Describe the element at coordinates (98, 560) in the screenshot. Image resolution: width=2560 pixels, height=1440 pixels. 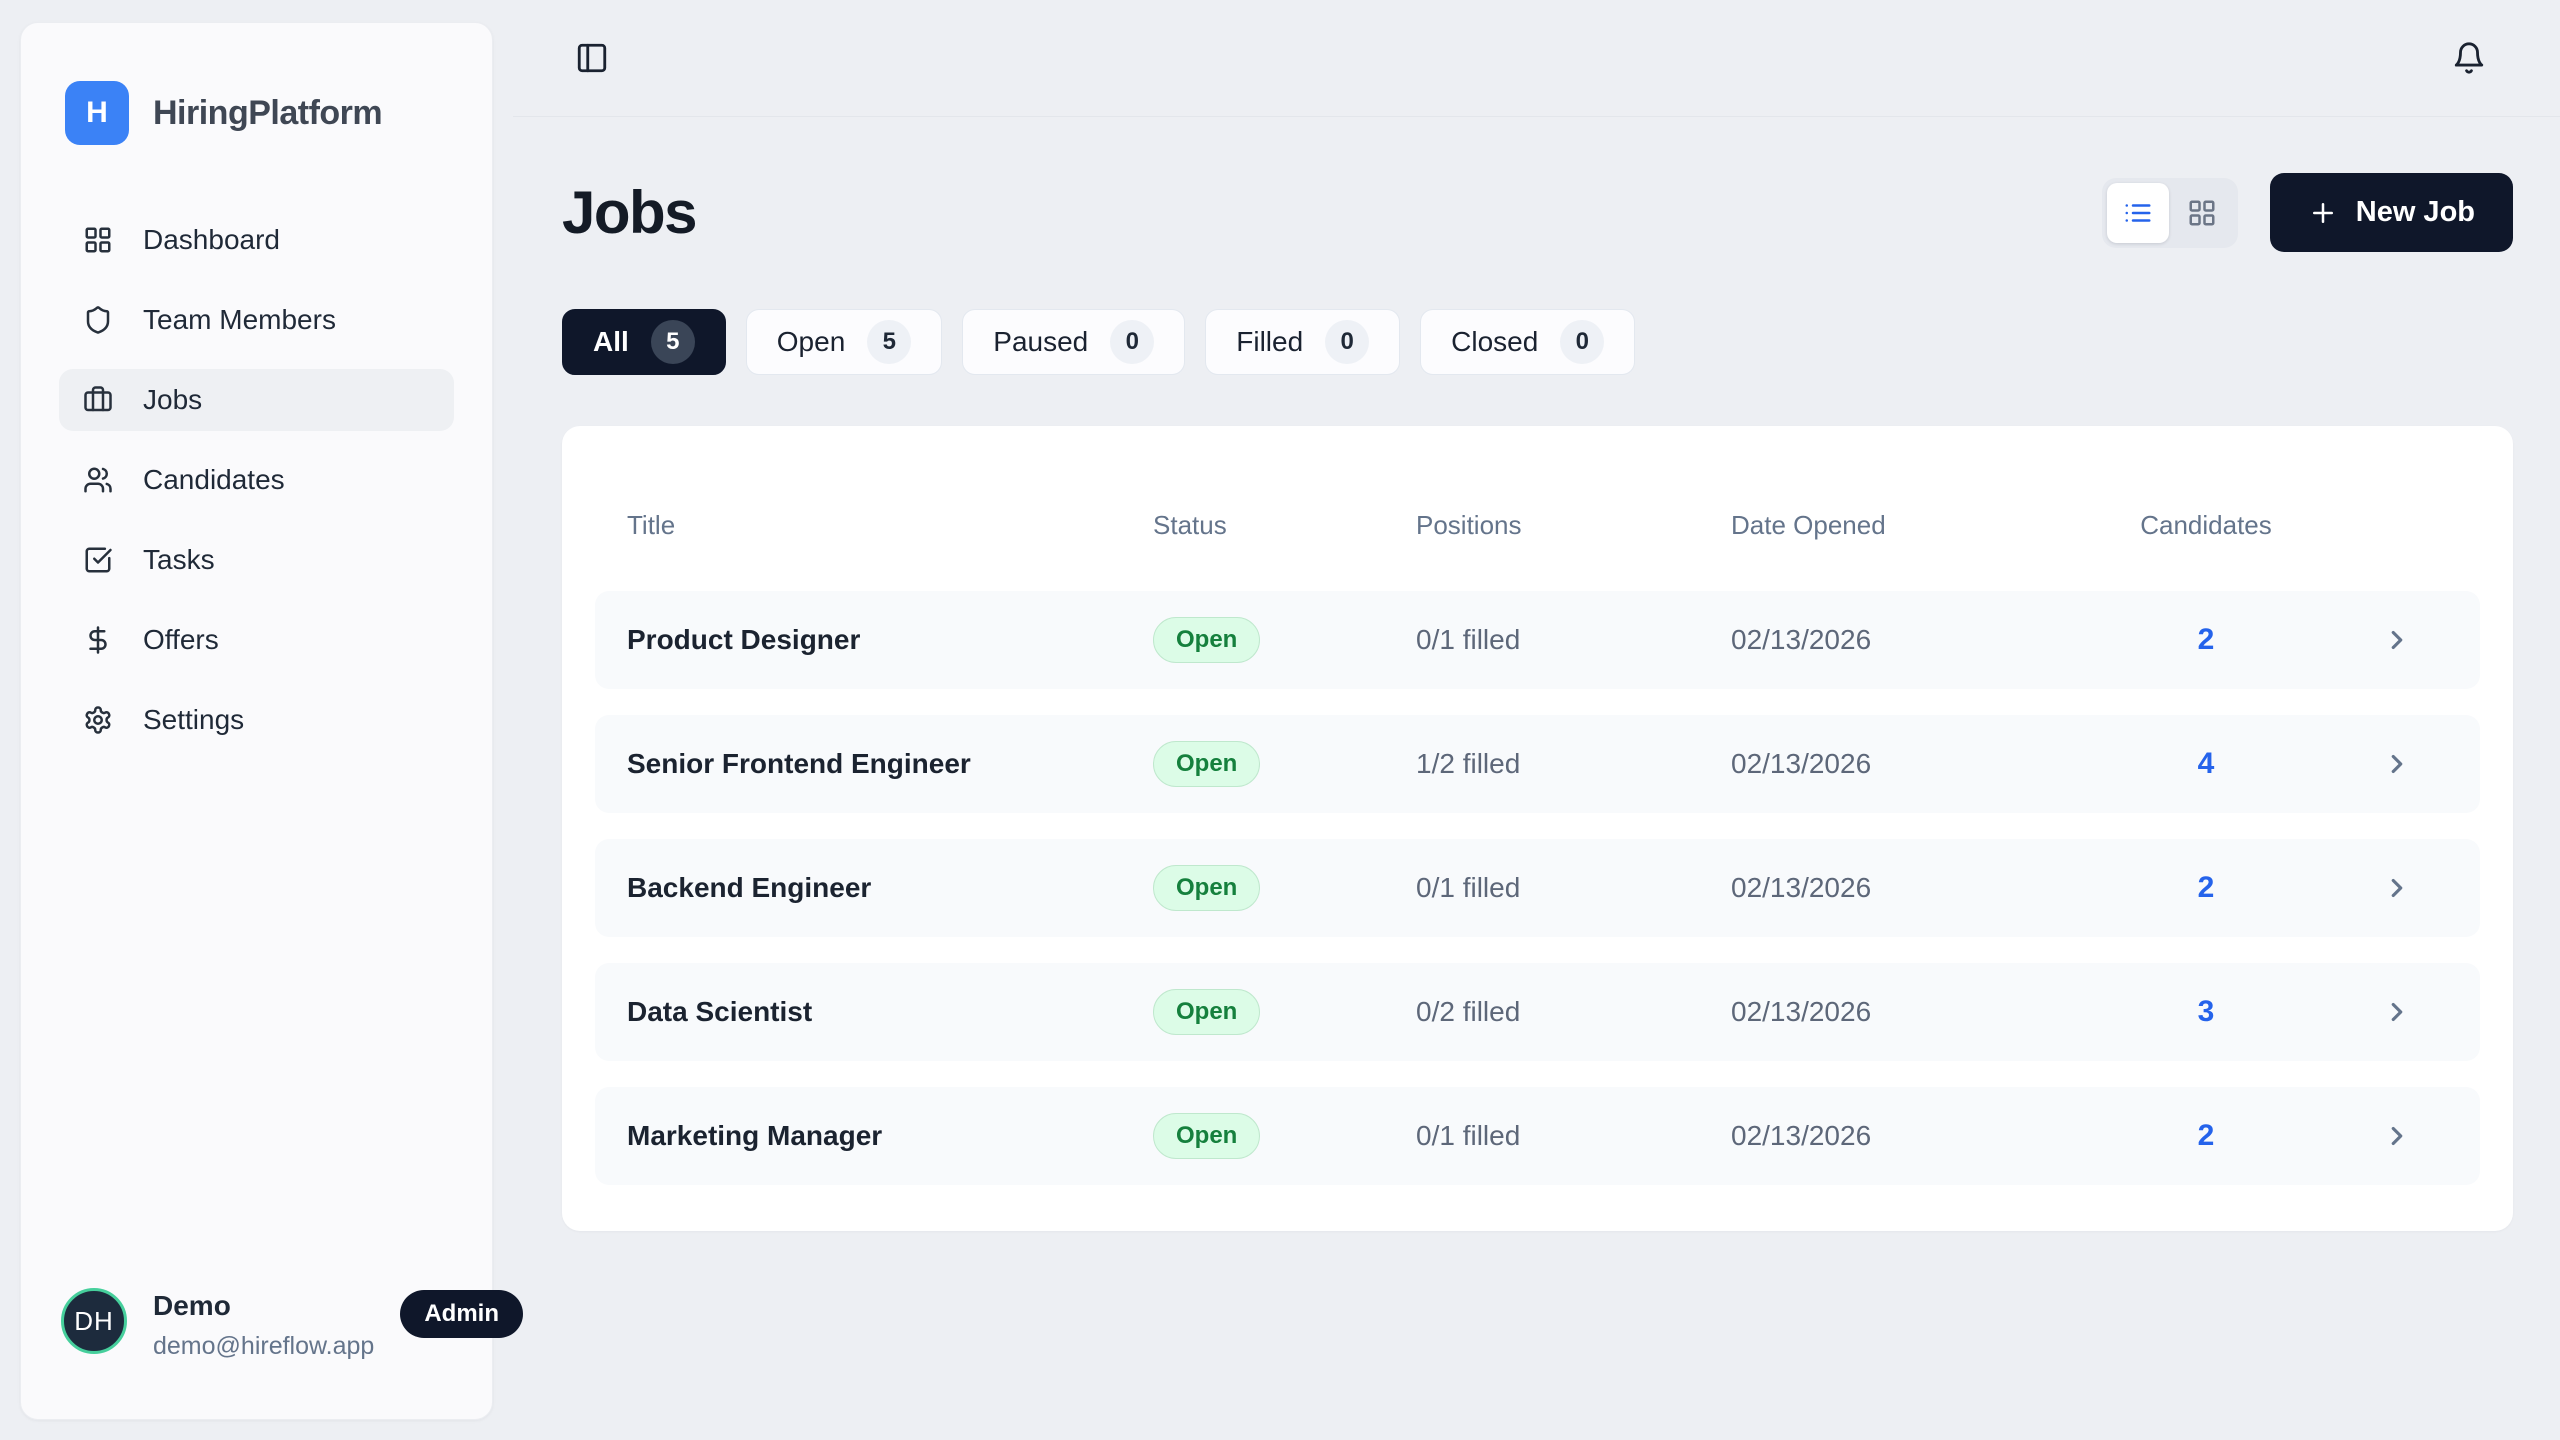
I see `tasks-icon` at that location.